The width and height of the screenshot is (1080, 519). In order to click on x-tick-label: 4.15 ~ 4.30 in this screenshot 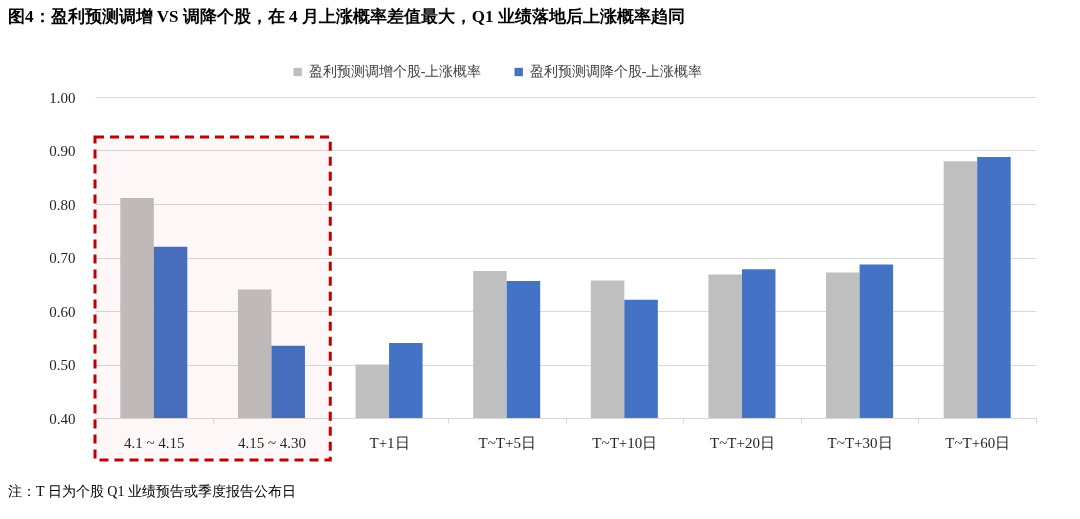, I will do `click(271, 442)`.